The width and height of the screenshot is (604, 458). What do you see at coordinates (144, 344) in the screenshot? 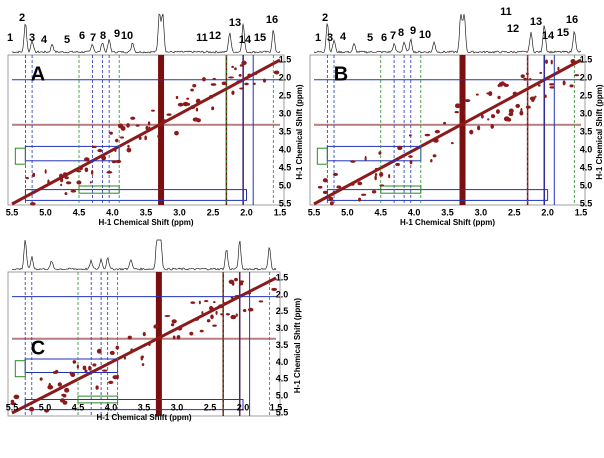
I see `plot-frame` at bounding box center [144, 344].